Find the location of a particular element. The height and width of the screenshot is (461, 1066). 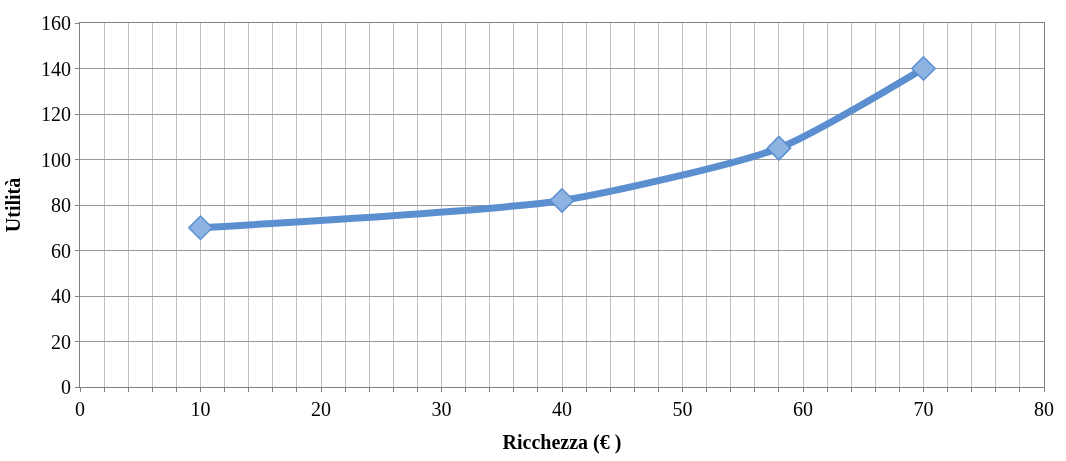

y-tick-label: 120 is located at coordinates (56, 114).